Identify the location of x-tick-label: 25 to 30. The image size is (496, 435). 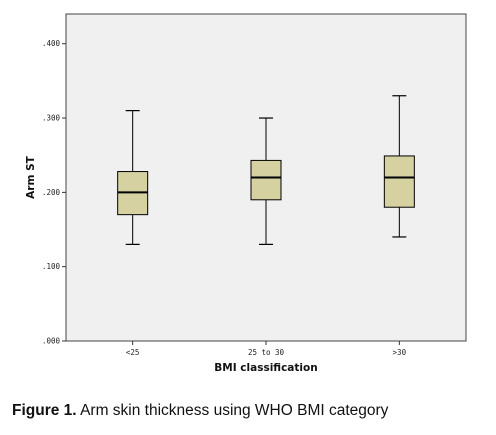
(266, 352).